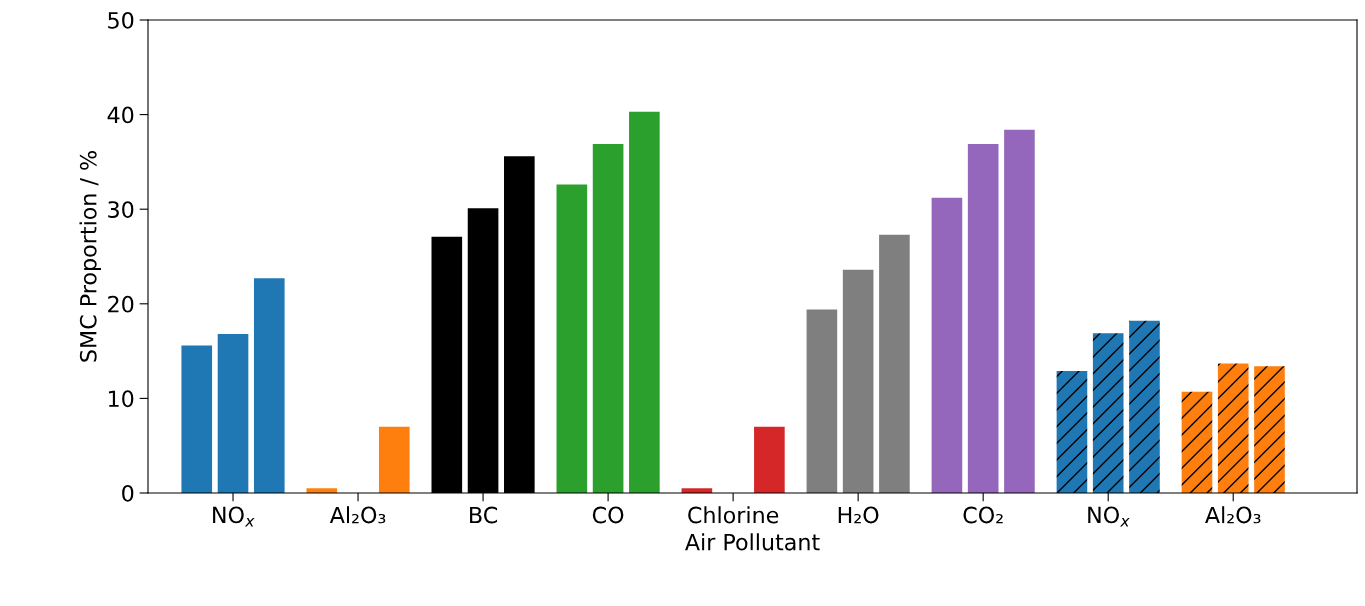  Describe the element at coordinates (121, 209) in the screenshot. I see `y-tick-label: 30` at that location.